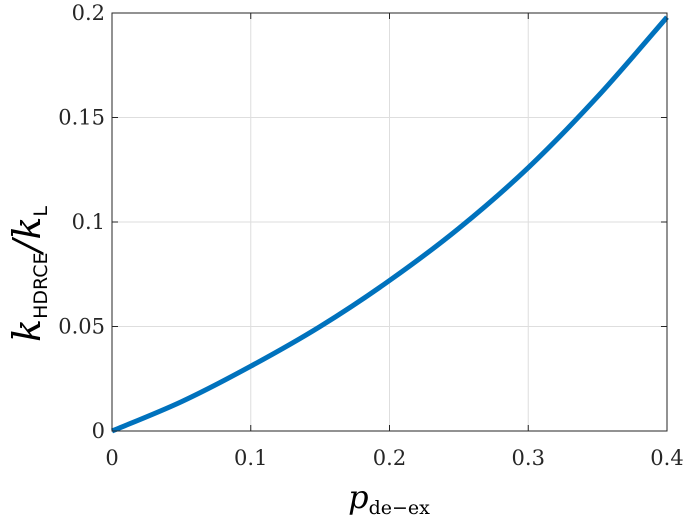 The image size is (685, 517). I want to click on x-axis-label: pde−ex, so click(389, 497).